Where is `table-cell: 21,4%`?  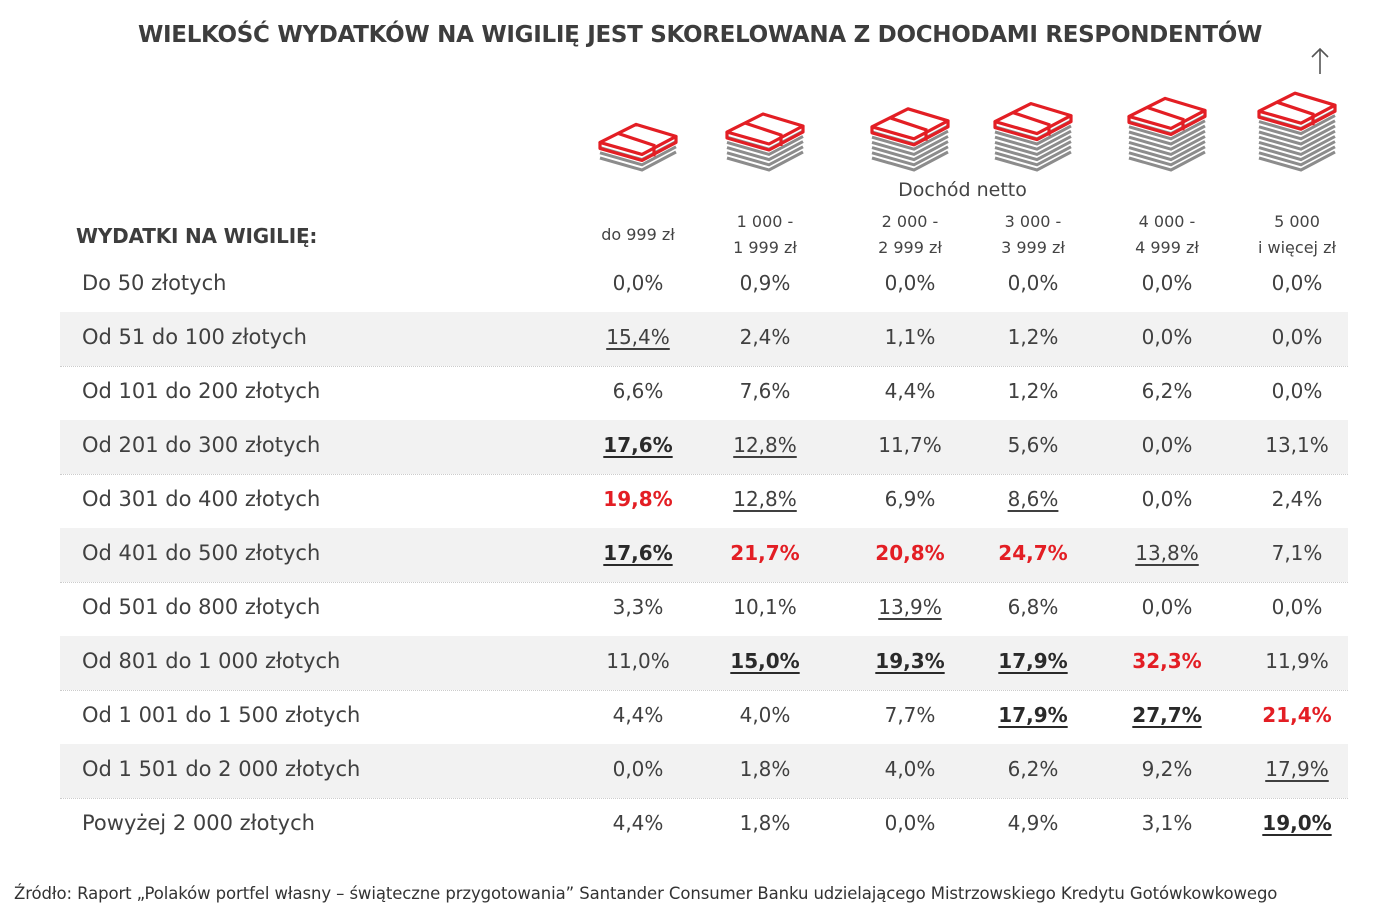 table-cell: 21,4% is located at coordinates (1297, 715).